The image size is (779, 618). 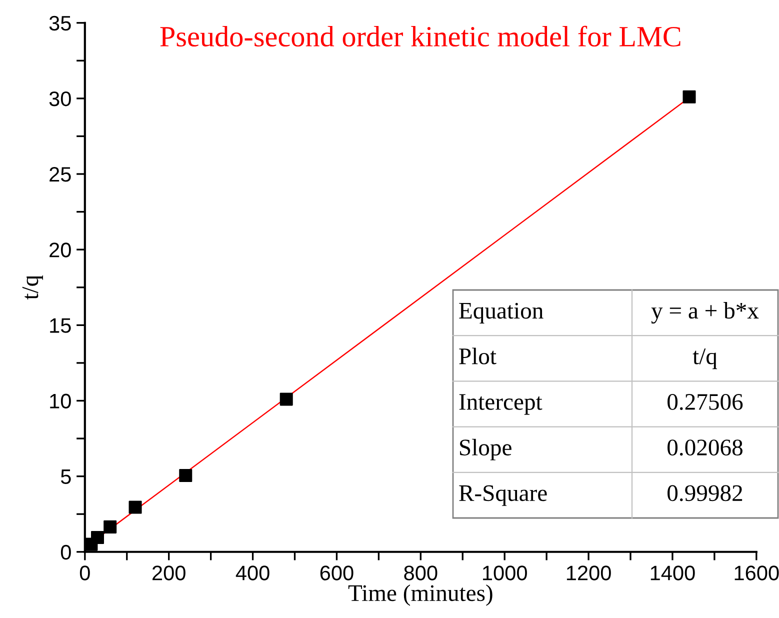 What do you see at coordinates (486, 449) in the screenshot?
I see `annotation: Slope` at bounding box center [486, 449].